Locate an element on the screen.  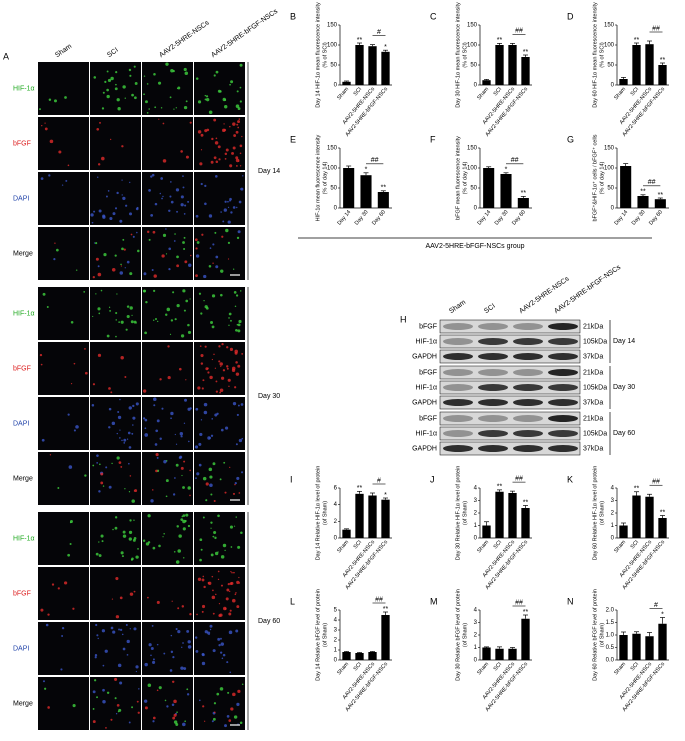
panel-letter: G is located at coordinates (570, 139).